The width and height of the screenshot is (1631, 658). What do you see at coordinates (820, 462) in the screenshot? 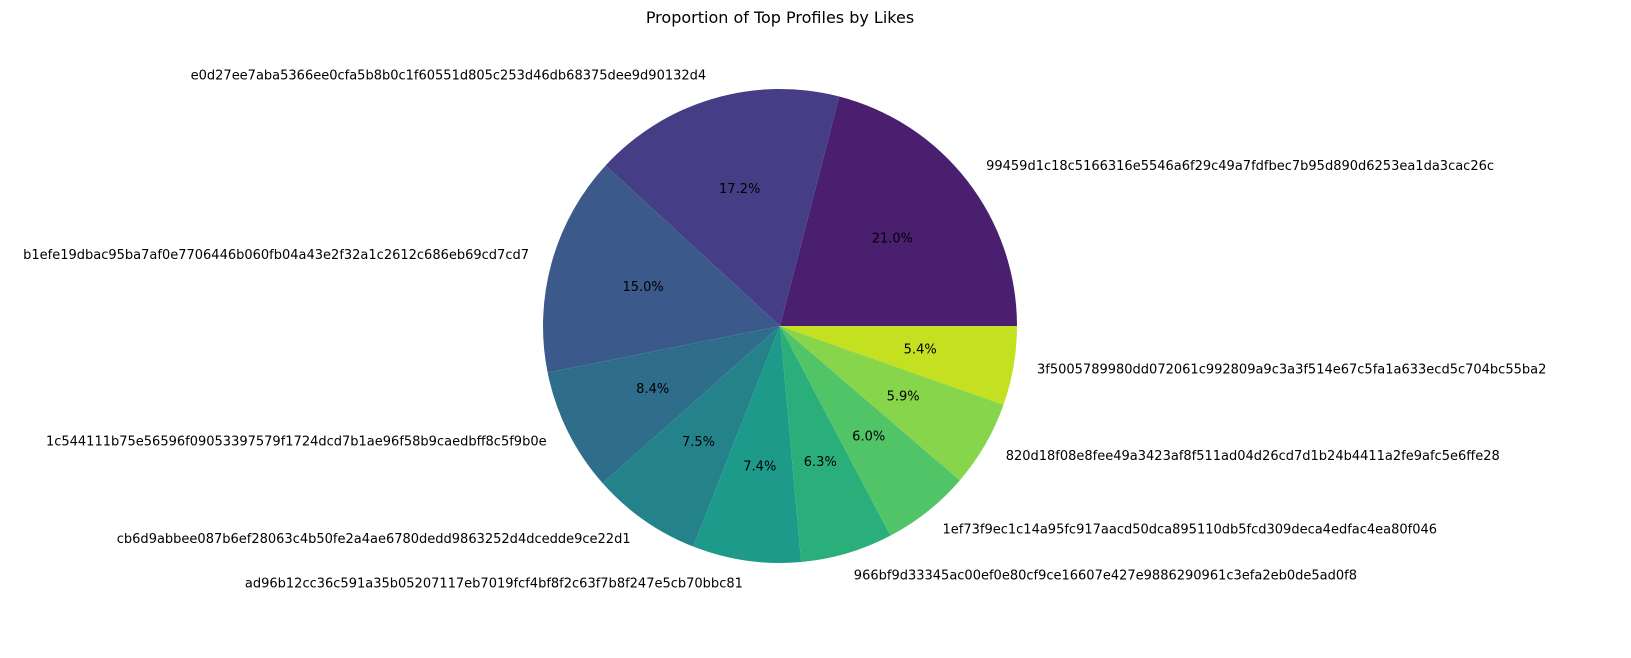
I see `slice-percent-label: 6.3%` at bounding box center [820, 462].